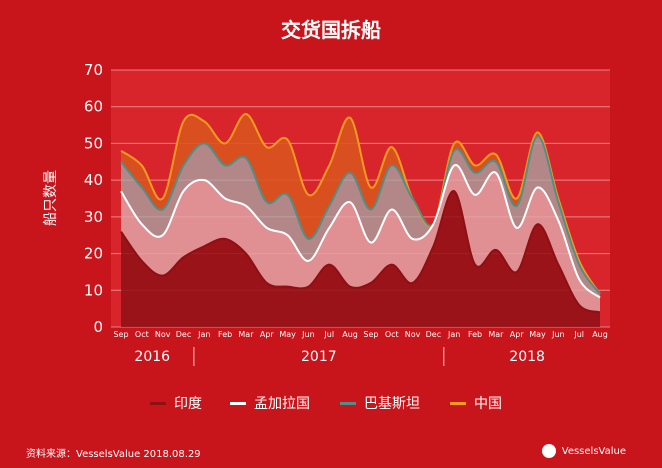  I want to click on brand-icon, so click(548, 451).